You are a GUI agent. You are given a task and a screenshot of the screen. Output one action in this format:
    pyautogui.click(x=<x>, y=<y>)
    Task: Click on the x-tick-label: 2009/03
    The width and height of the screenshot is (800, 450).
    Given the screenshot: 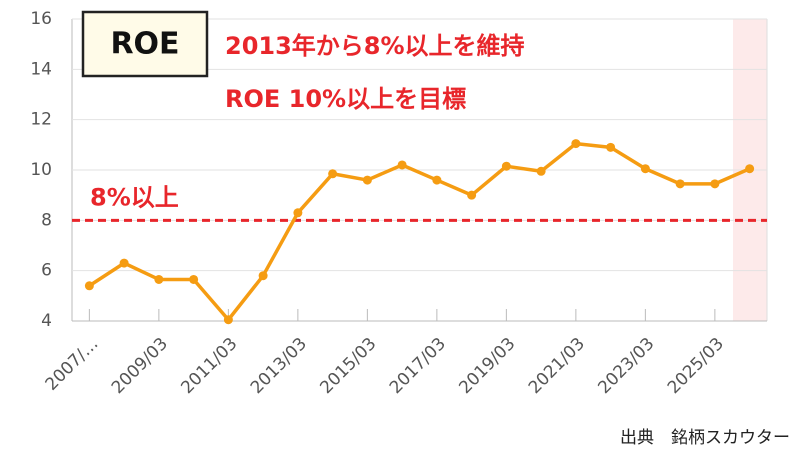 What is the action you would take?
    pyautogui.click(x=140, y=366)
    